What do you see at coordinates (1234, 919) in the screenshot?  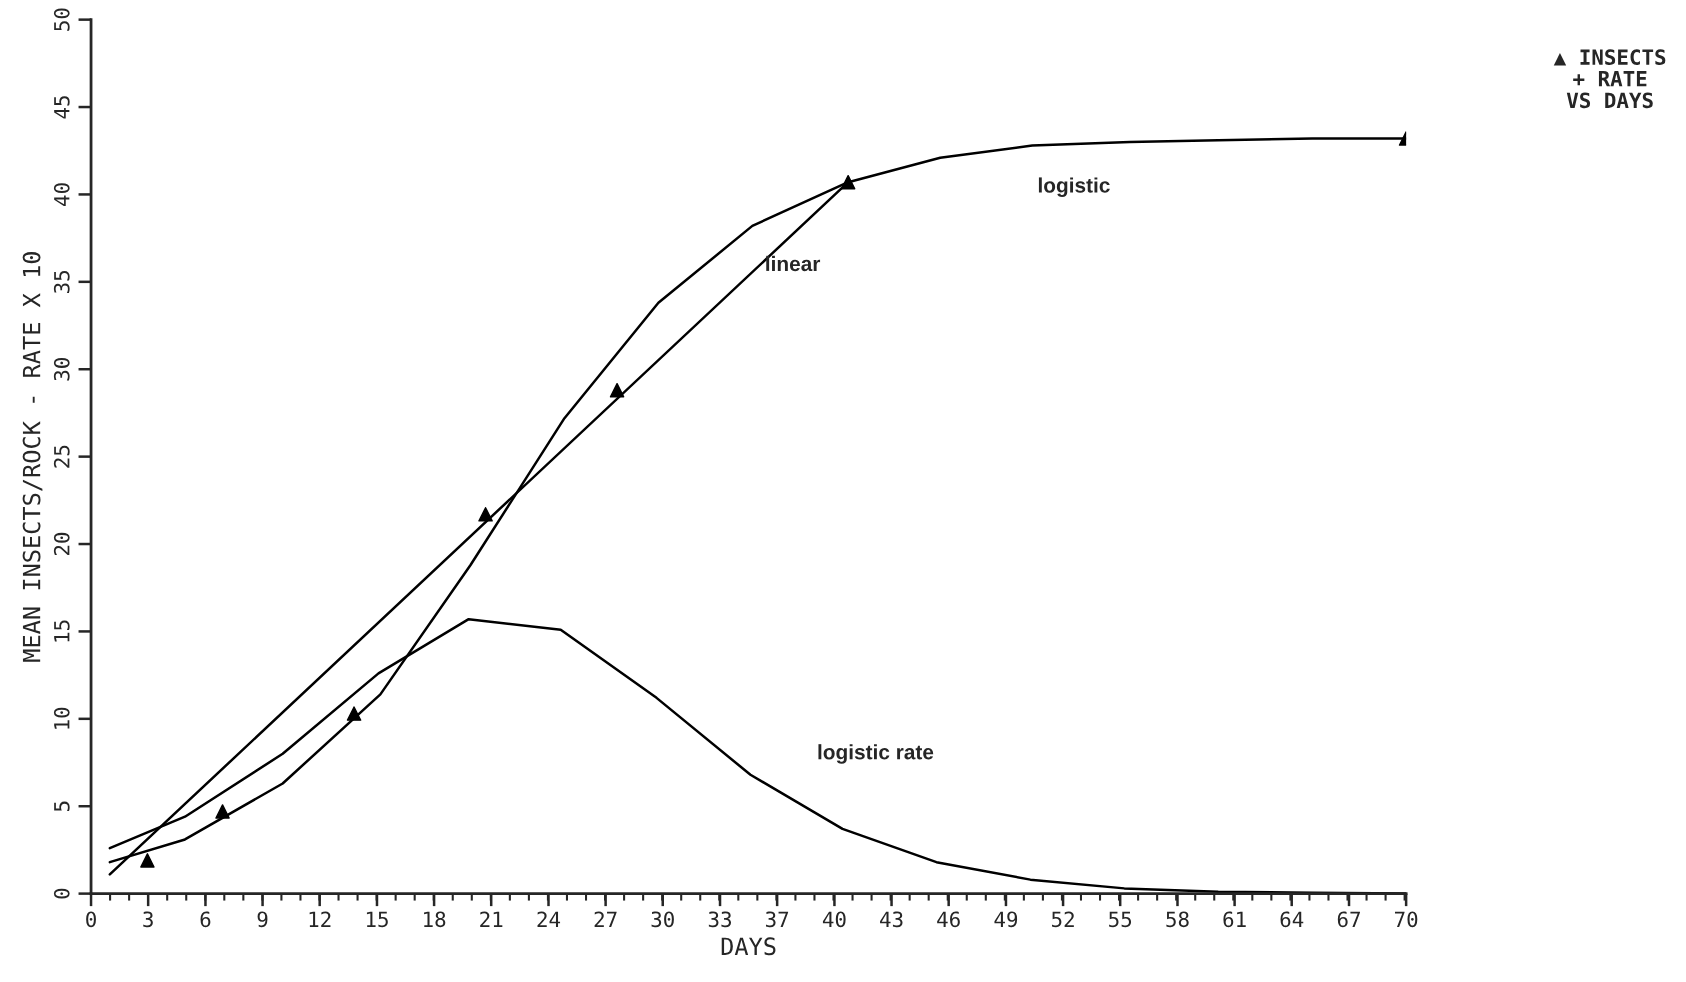 I see `x-tick-label: 61` at bounding box center [1234, 919].